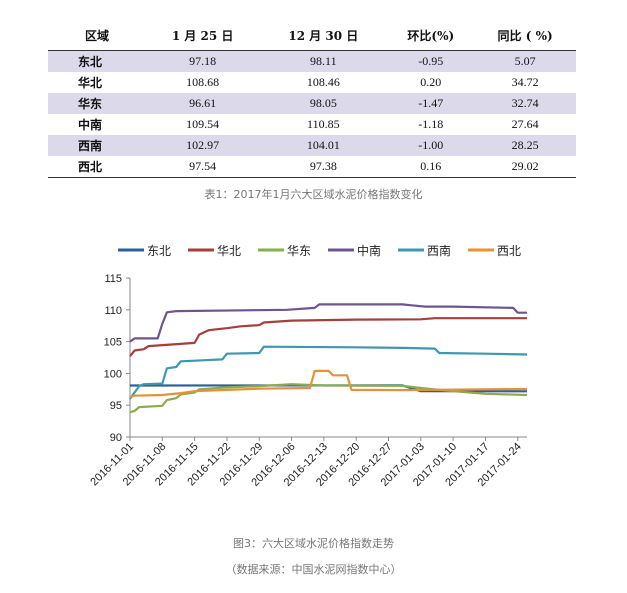 Image resolution: width=627 pixels, height=593 pixels. Describe the element at coordinates (369, 250) in the screenshot. I see `legend-label: 中南` at that location.